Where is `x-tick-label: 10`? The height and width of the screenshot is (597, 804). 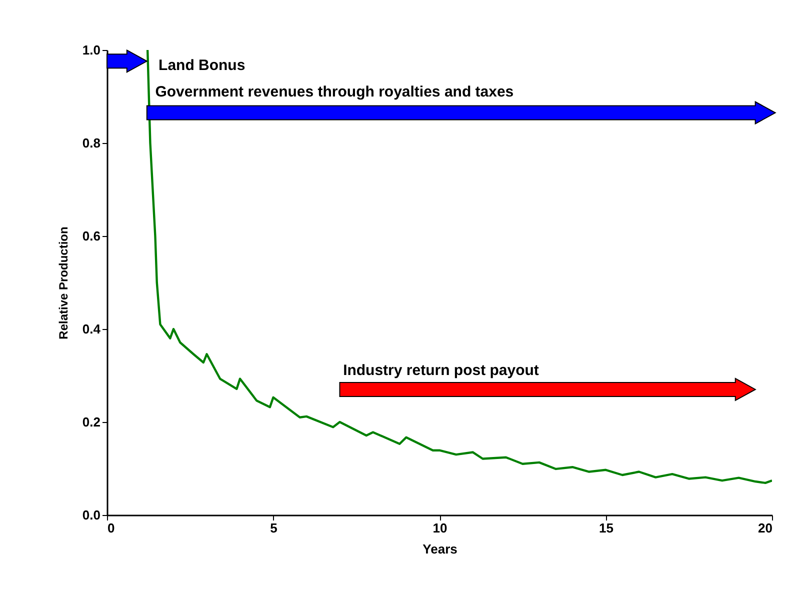 x-tick-label: 10 is located at coordinates (440, 528).